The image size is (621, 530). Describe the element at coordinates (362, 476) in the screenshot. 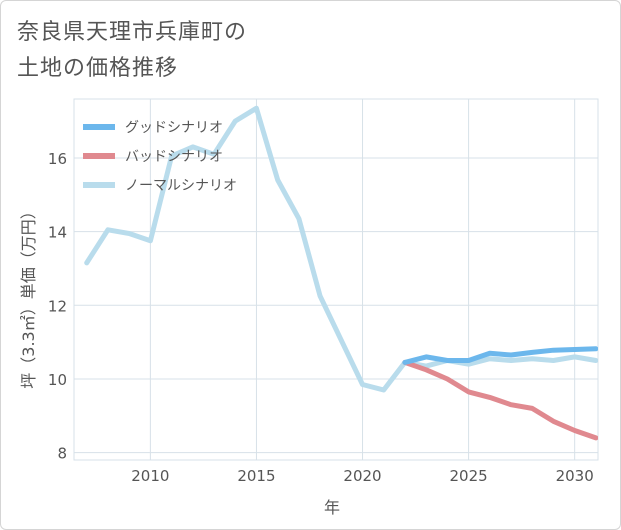

I see `x-tick-label: 2020` at that location.